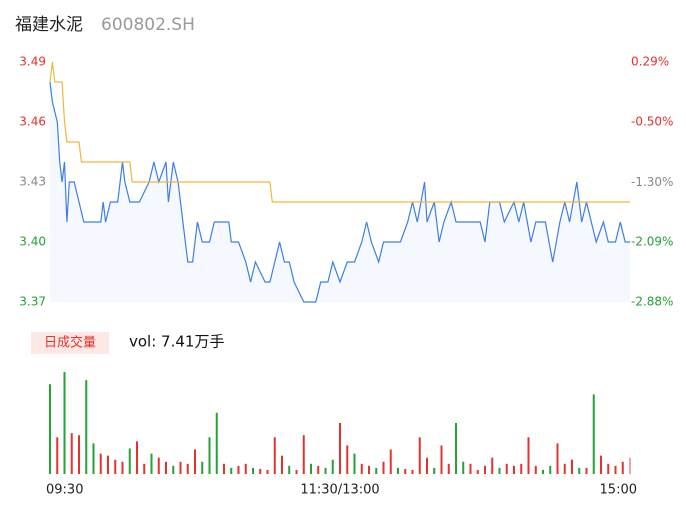  What do you see at coordinates (32, 302) in the screenshot?
I see `y-tick-label: 3.37` at bounding box center [32, 302].